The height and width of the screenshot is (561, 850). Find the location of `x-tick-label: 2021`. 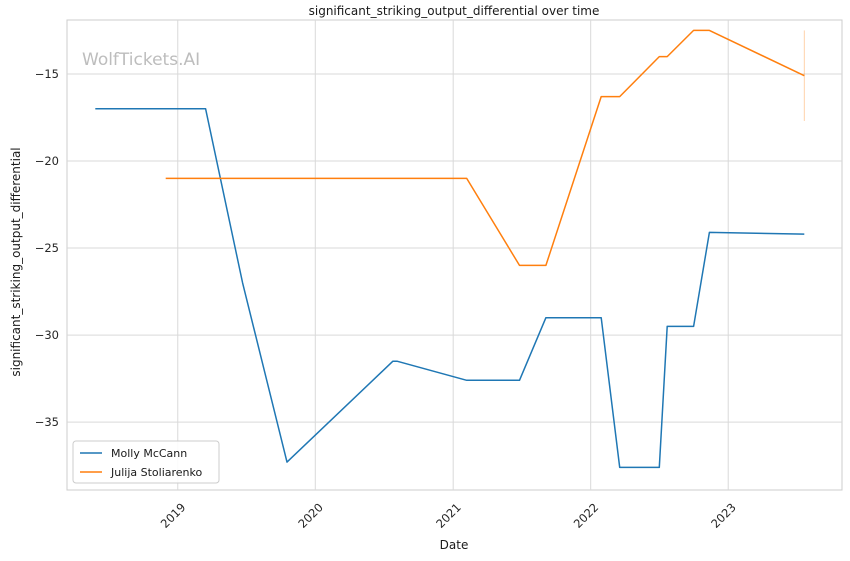

x-tick-label: 2021 is located at coordinates (448, 515).